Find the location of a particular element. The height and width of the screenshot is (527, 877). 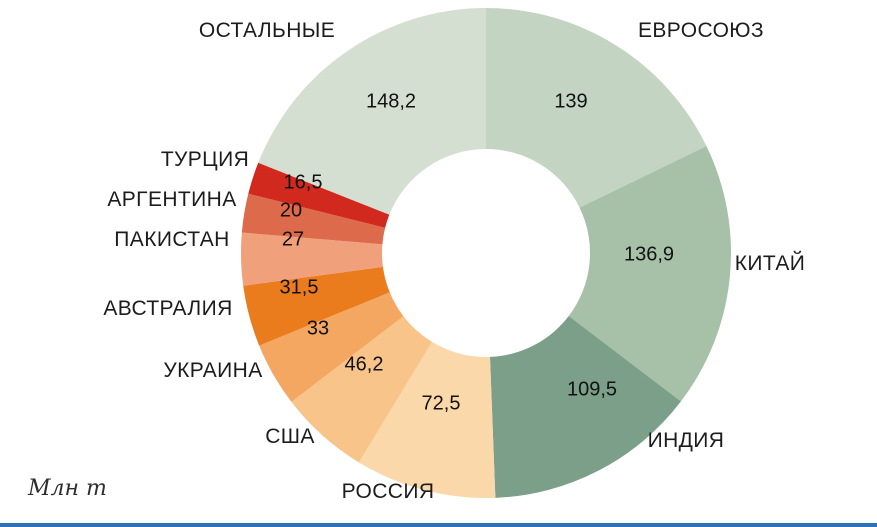

category-label-usa: США is located at coordinates (290, 436).